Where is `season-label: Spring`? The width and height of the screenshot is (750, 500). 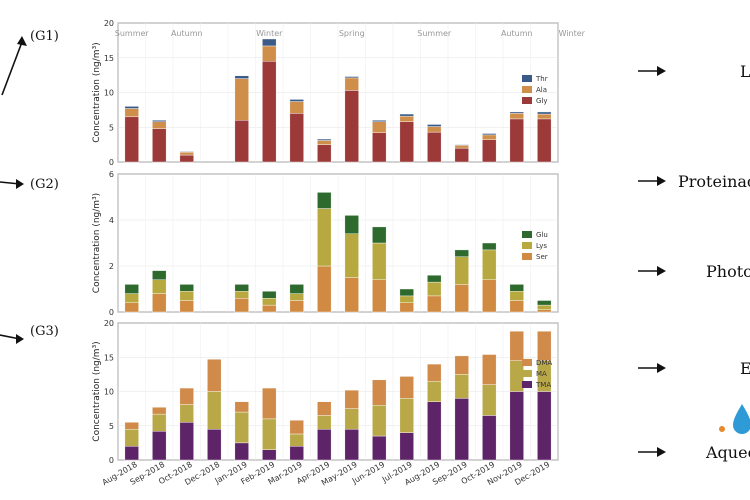 season-label: Spring is located at coordinates (352, 33).